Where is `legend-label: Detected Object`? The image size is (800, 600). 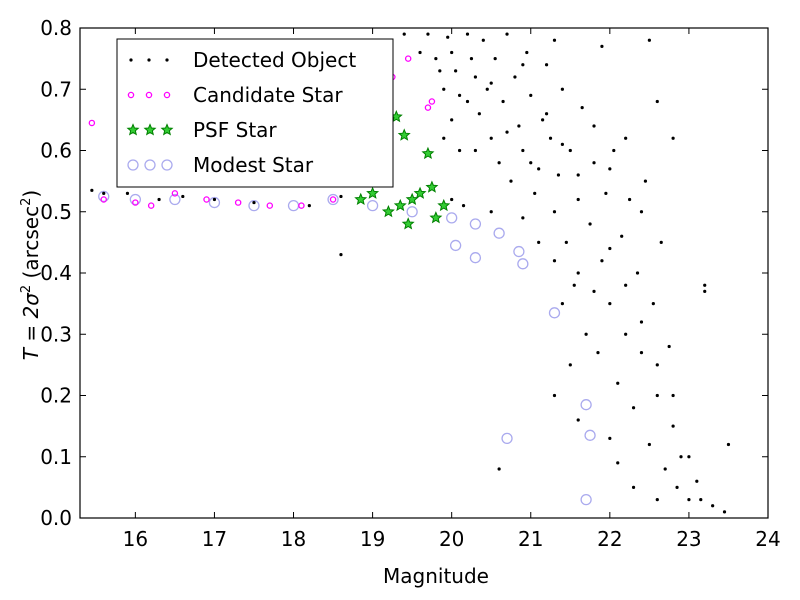 legend-label: Detected Object is located at coordinates (274, 60).